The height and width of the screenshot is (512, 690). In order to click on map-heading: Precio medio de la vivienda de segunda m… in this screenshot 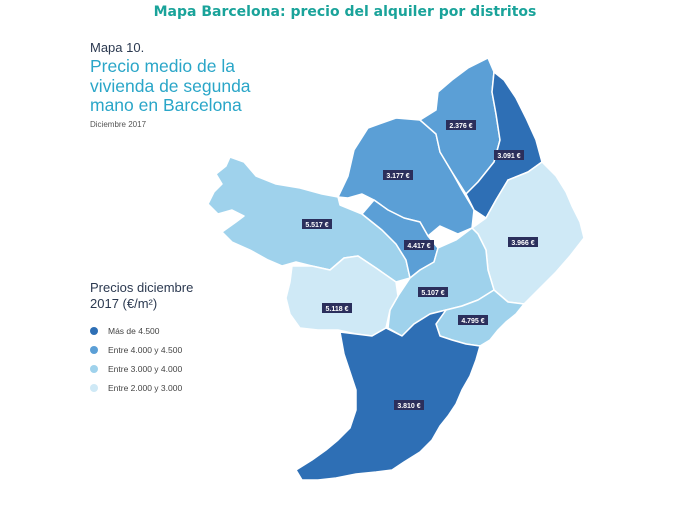, I will do `click(190, 86)`.